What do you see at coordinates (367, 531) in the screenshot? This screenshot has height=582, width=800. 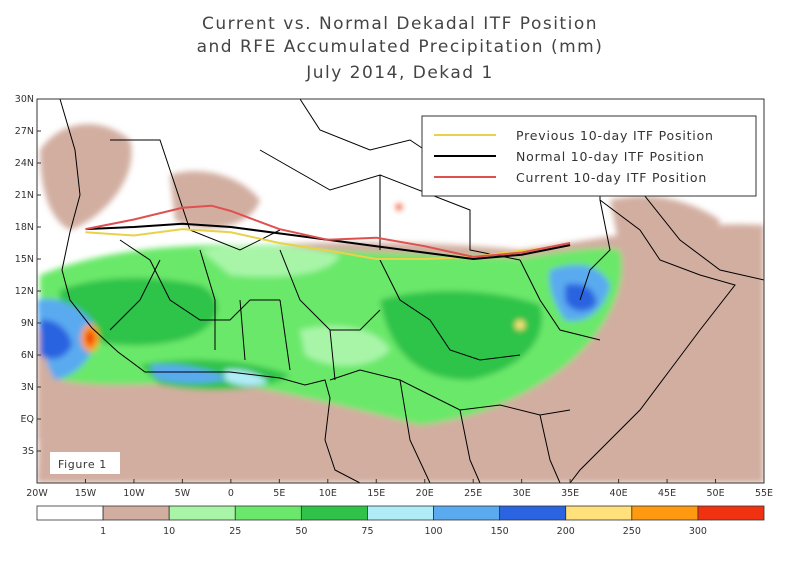 I see `colorbar-tick-label: 75` at bounding box center [367, 531].